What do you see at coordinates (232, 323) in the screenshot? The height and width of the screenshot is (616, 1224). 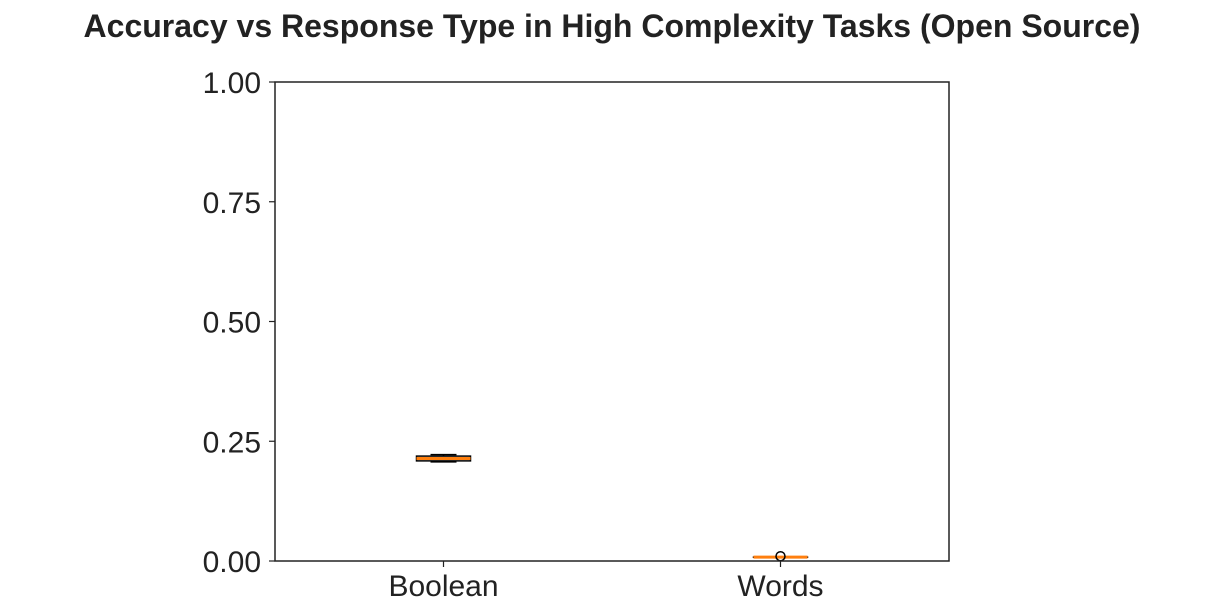 I see `y-tick-label: 0.50` at bounding box center [232, 323].